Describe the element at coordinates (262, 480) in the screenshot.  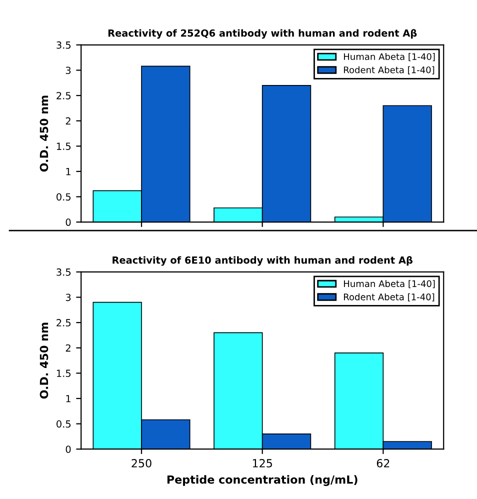
I see `x-axis-title: Peptide concentration (ng/mL)` at that location.